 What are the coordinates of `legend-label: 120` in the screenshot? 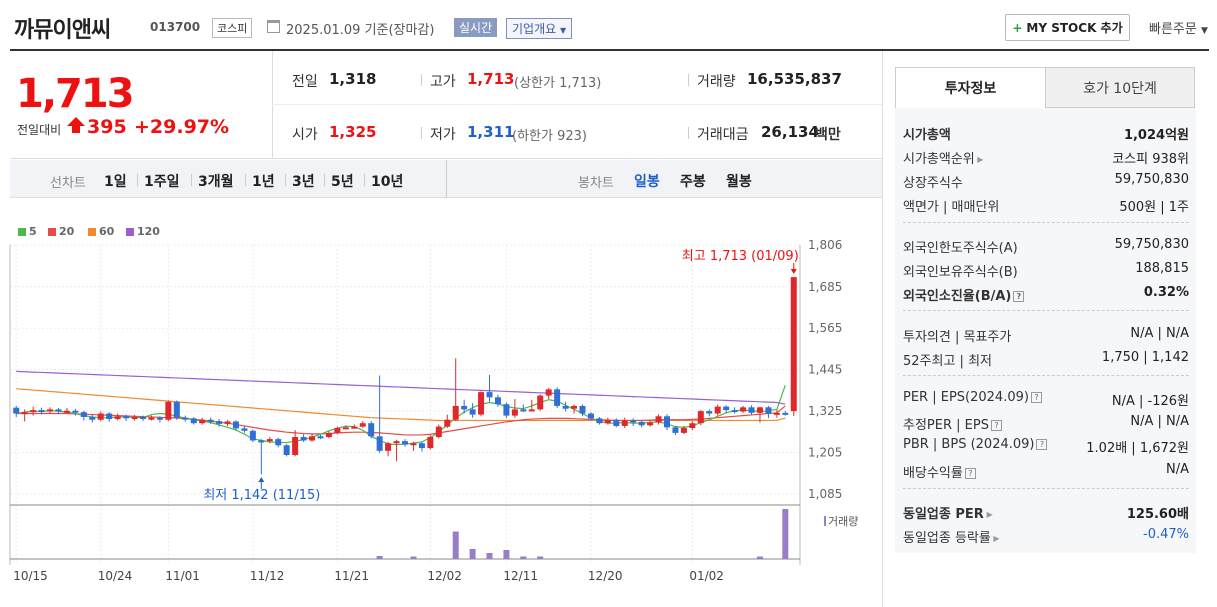 It's located at (148, 231).